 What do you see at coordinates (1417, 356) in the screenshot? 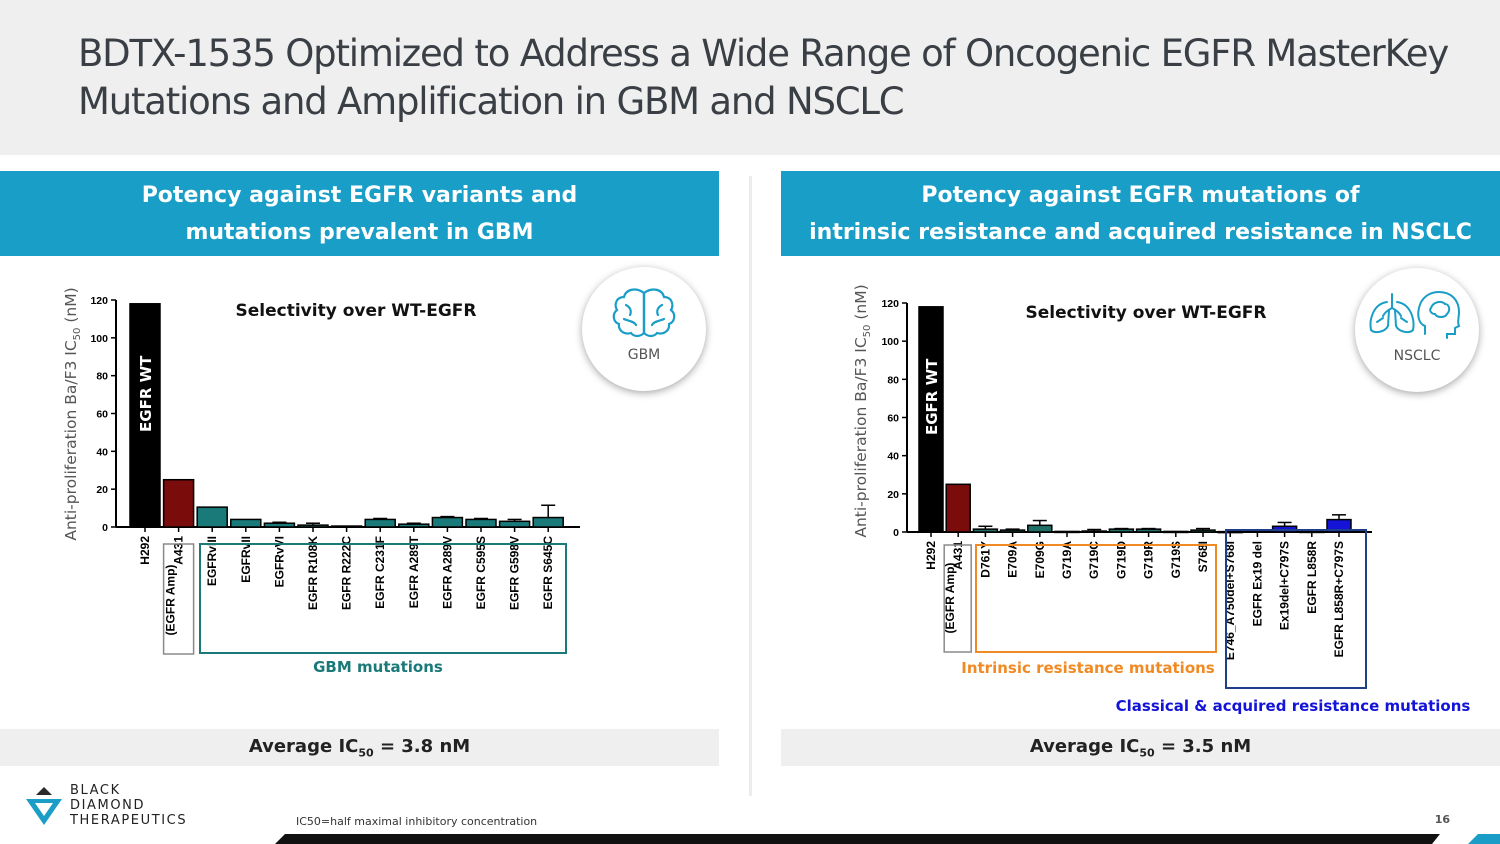
I see `nsclc-badge-label: NSCLC` at bounding box center [1417, 356].